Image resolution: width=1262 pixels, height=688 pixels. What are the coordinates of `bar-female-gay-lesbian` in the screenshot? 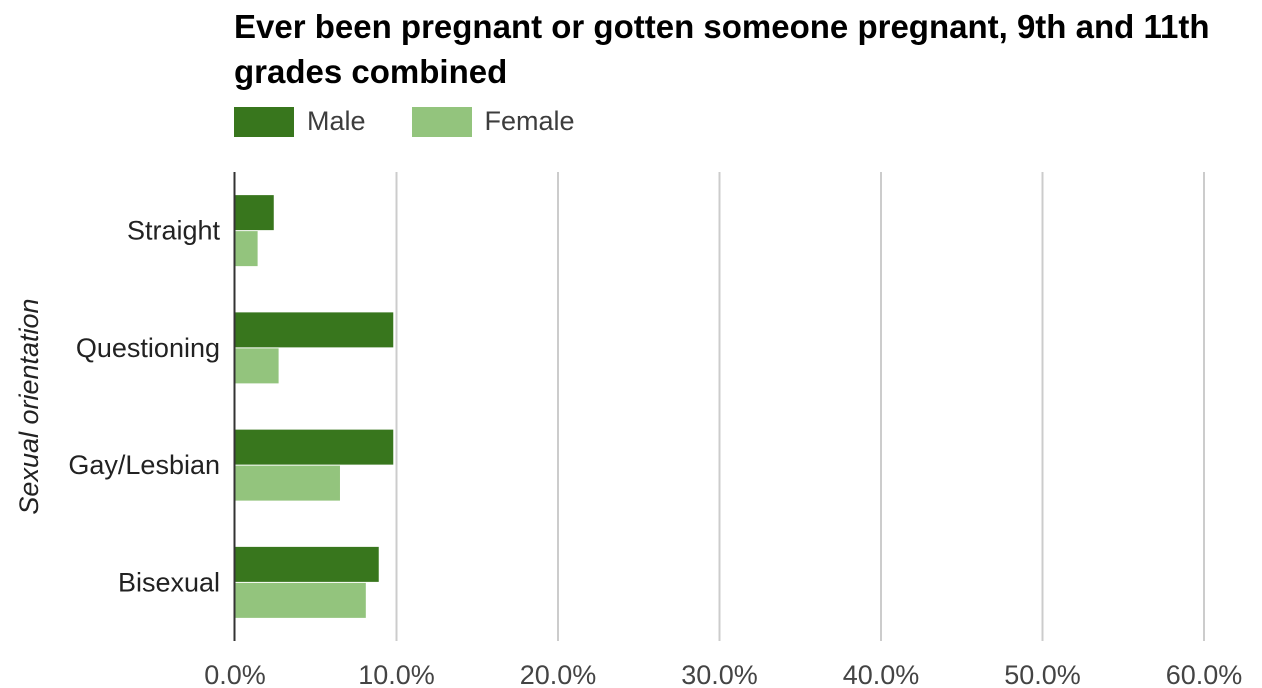 It's located at (287, 483).